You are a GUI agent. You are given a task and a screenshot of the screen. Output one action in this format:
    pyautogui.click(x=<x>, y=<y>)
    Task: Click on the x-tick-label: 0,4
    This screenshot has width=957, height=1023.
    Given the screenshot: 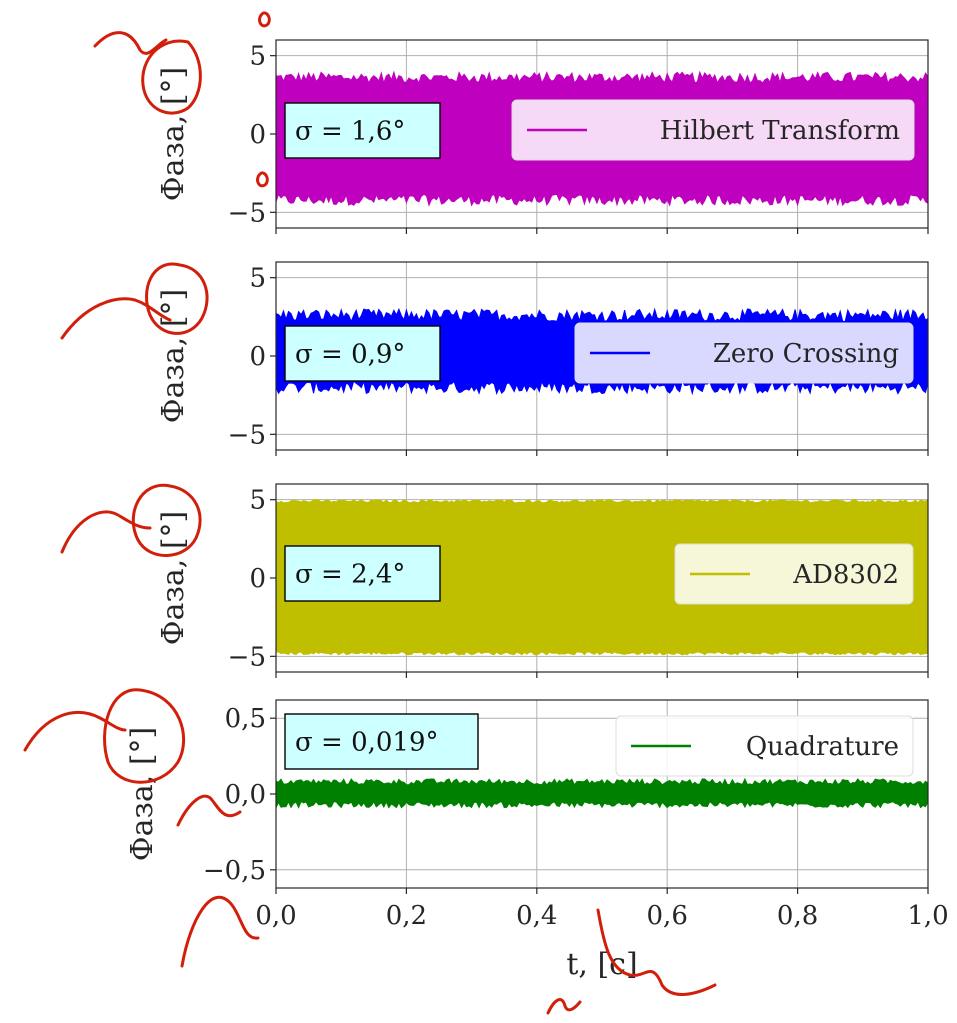 What is the action you would take?
    pyautogui.click(x=536, y=916)
    